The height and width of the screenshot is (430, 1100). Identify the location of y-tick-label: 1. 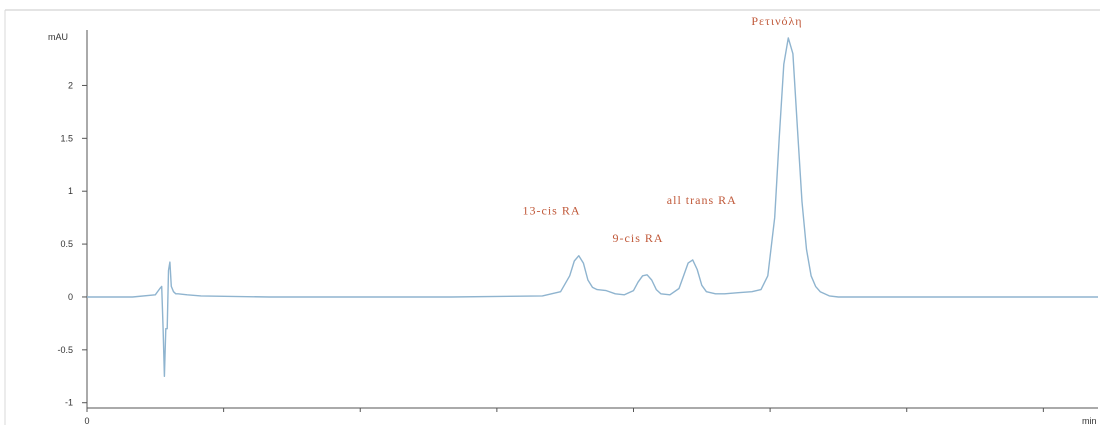
(70, 191).